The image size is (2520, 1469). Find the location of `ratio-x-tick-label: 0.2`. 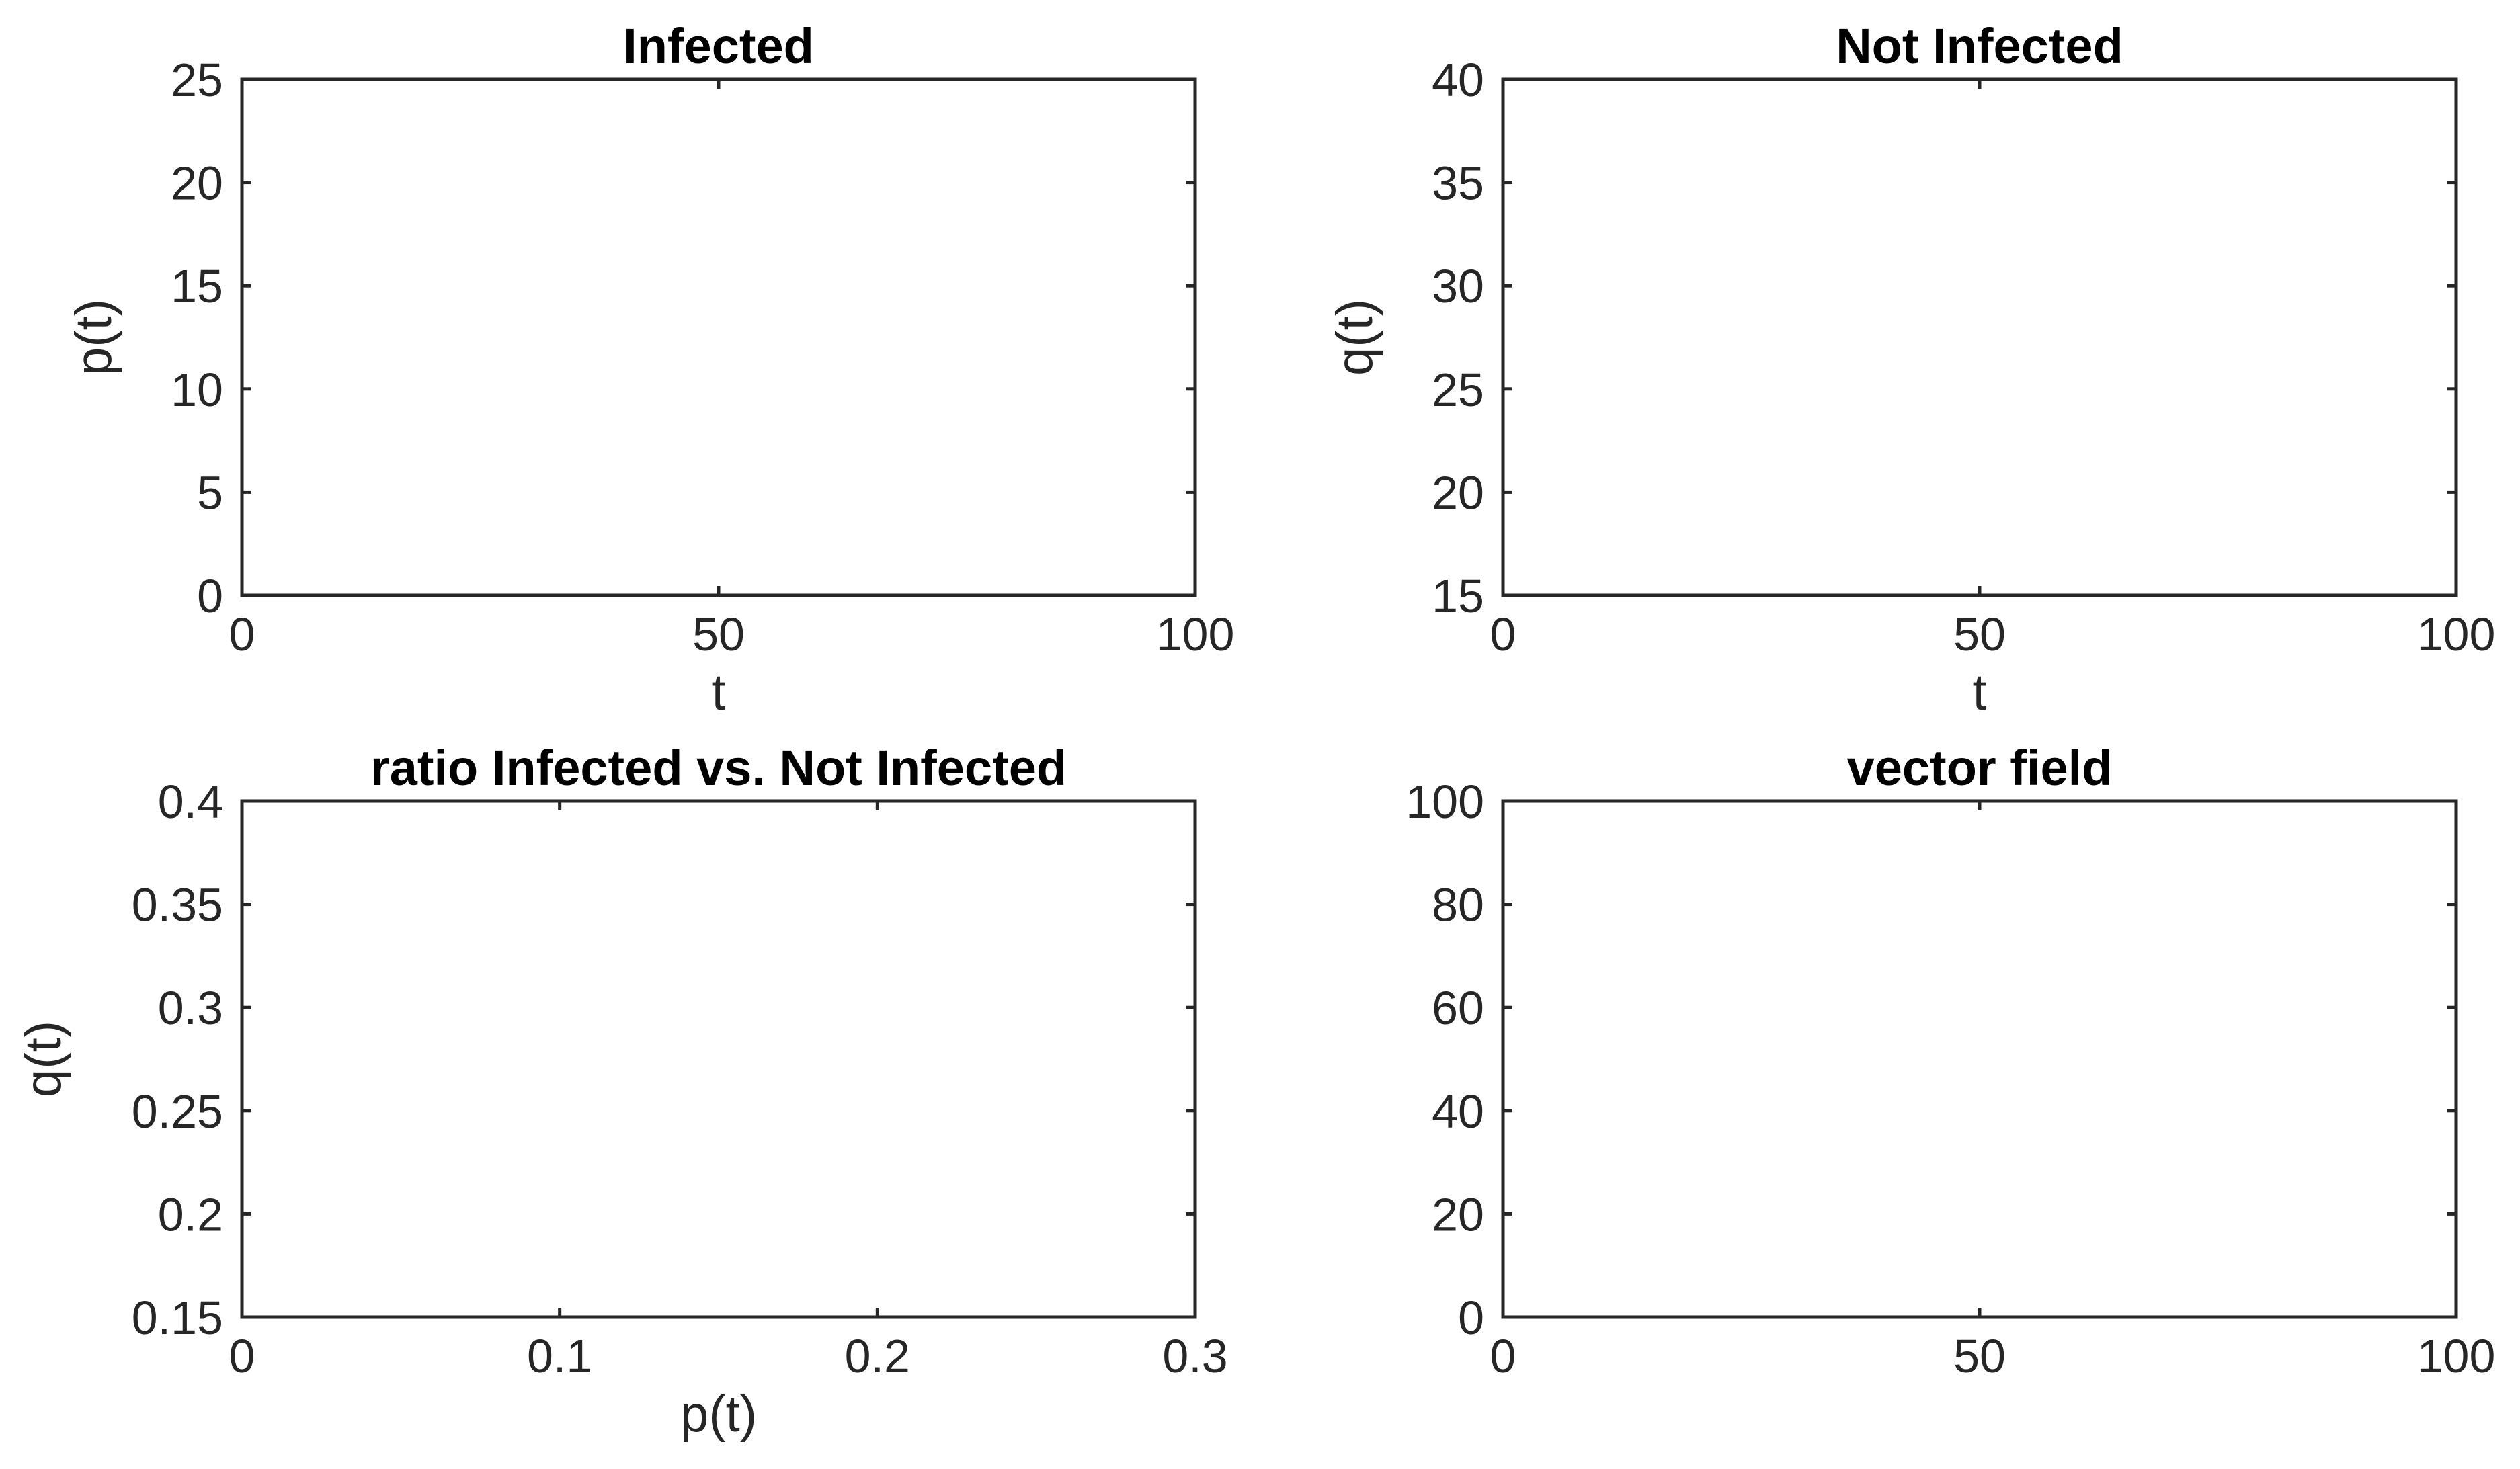

ratio-x-tick-label: 0.2 is located at coordinates (877, 1356).